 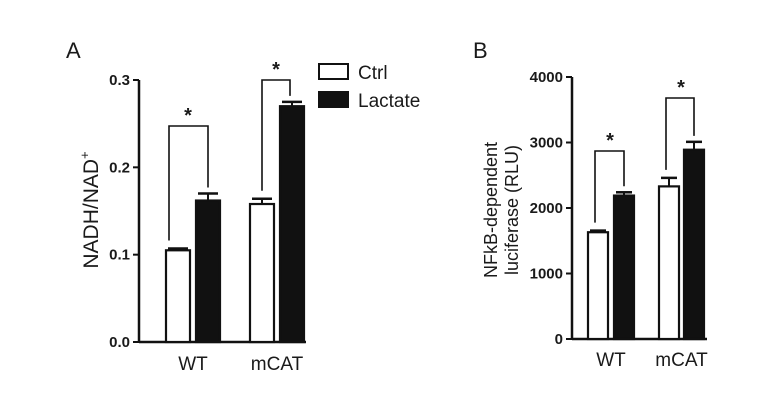 I want to click on y-tick-label: 0, so click(x=559, y=339).